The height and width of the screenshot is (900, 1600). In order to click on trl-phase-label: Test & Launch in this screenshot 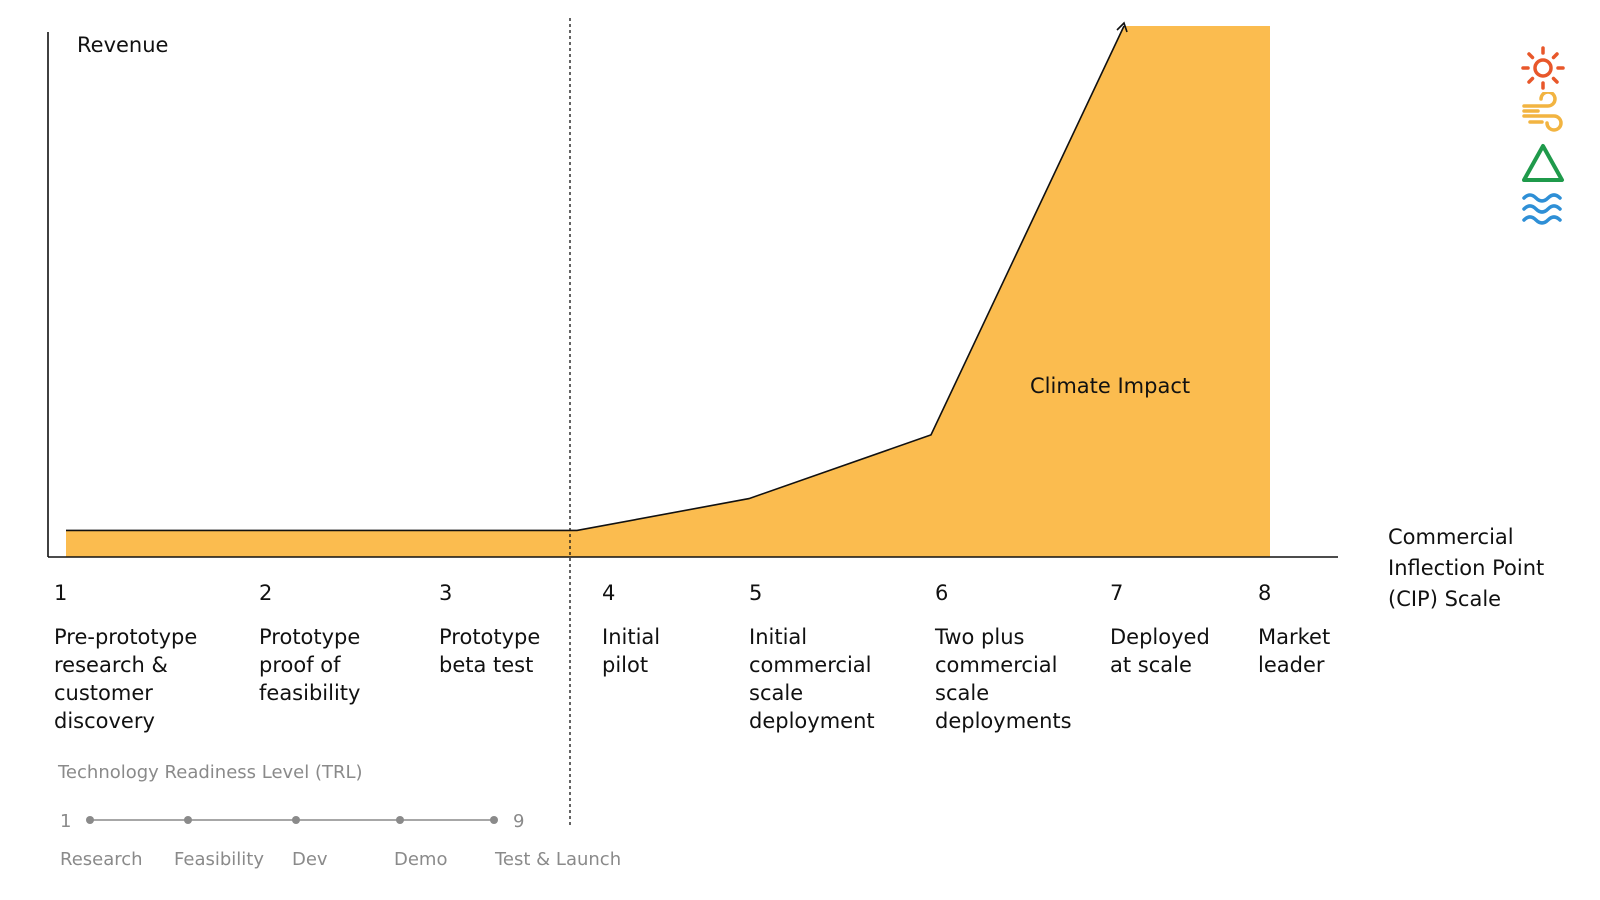, I will do `click(558, 859)`.